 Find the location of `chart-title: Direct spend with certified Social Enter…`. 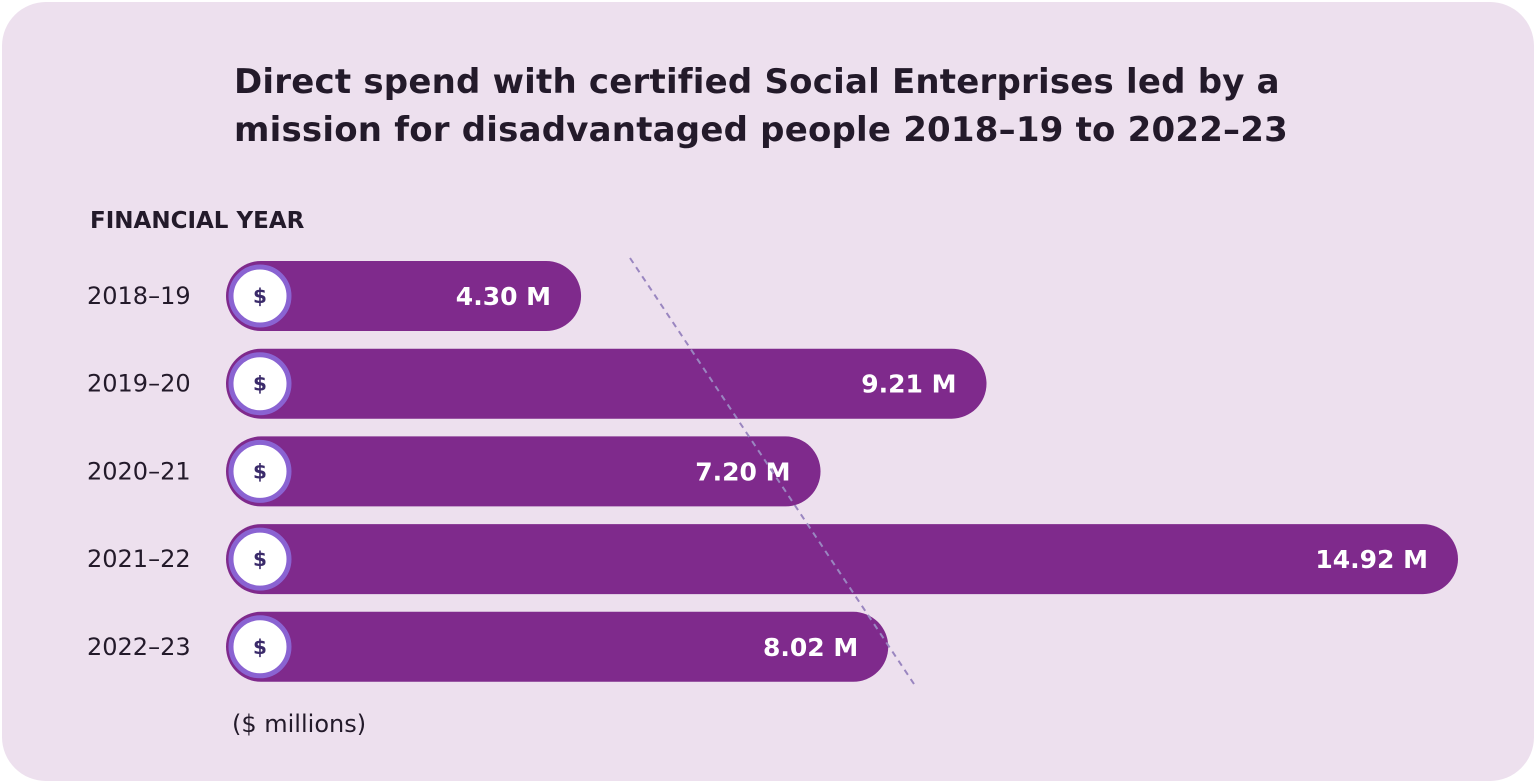

chart-title: Direct spend with certified Social Enter… is located at coordinates (761, 106).